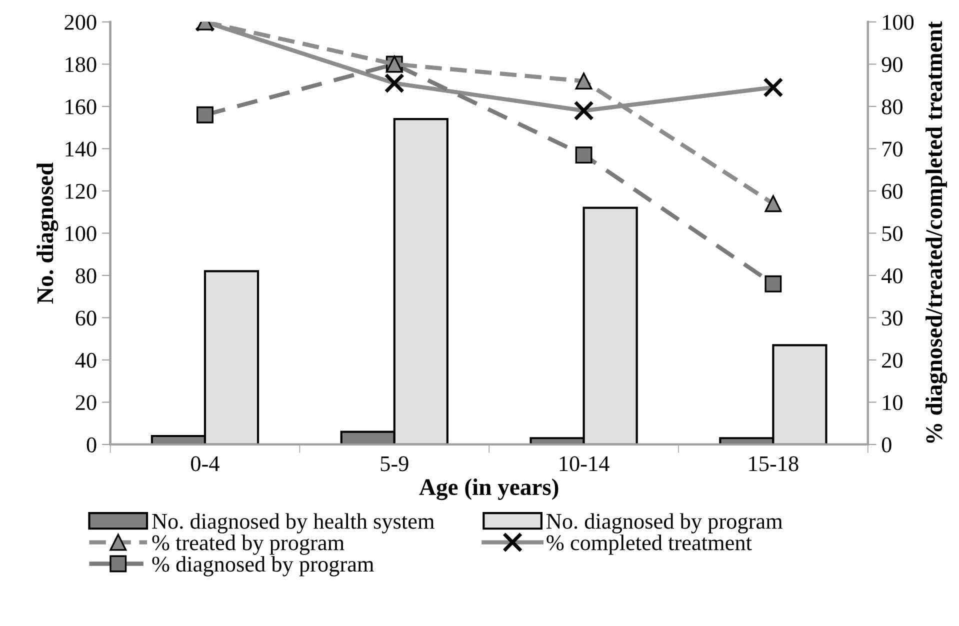 This screenshot has height=626, width=959. What do you see at coordinates (892, 276) in the screenshot?
I see `y2-tick-label: 40` at bounding box center [892, 276].